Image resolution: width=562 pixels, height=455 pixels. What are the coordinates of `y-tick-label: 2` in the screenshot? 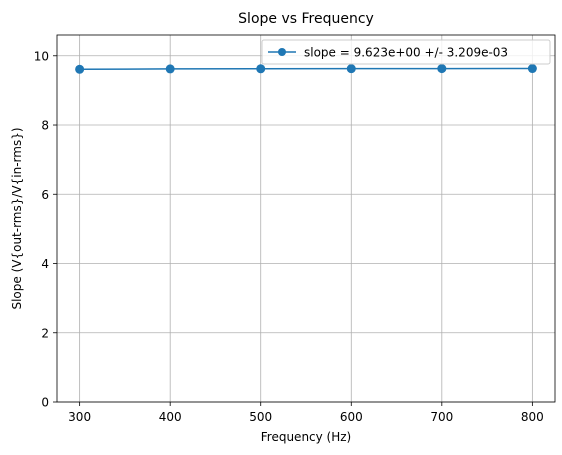 It's located at (45, 333).